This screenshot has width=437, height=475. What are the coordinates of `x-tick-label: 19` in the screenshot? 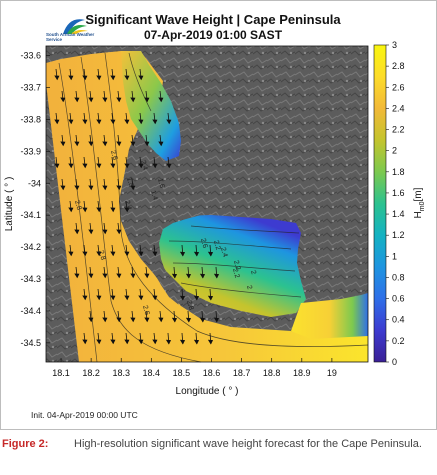 It's located at (332, 373).